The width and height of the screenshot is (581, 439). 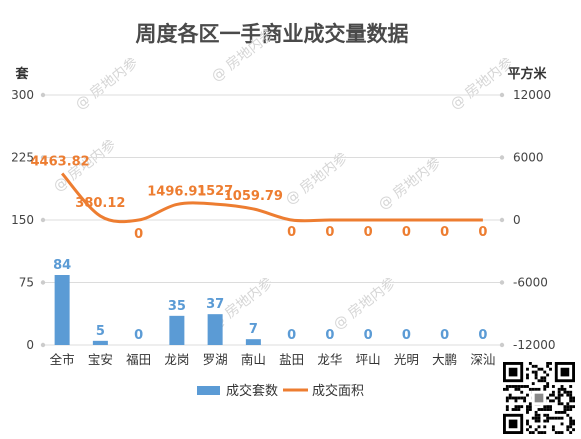 What do you see at coordinates (100, 359) in the screenshot?
I see `category-label: 宝安` at bounding box center [100, 359].